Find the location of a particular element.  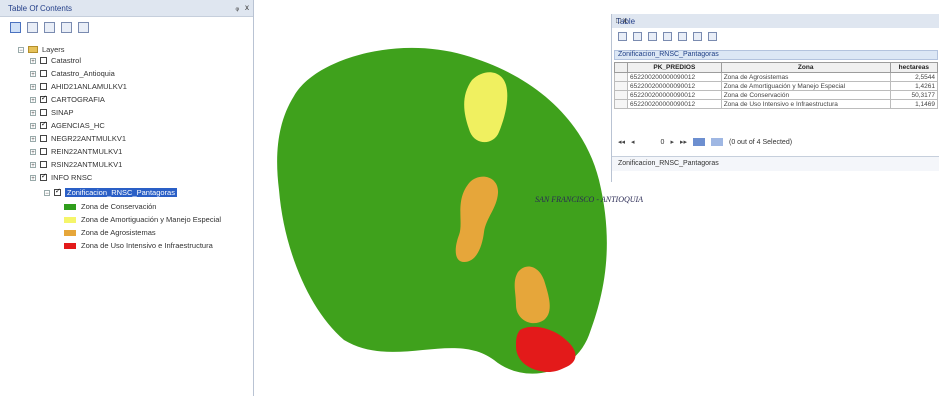

zona-intensivo-polygon is located at coordinates (546, 349).